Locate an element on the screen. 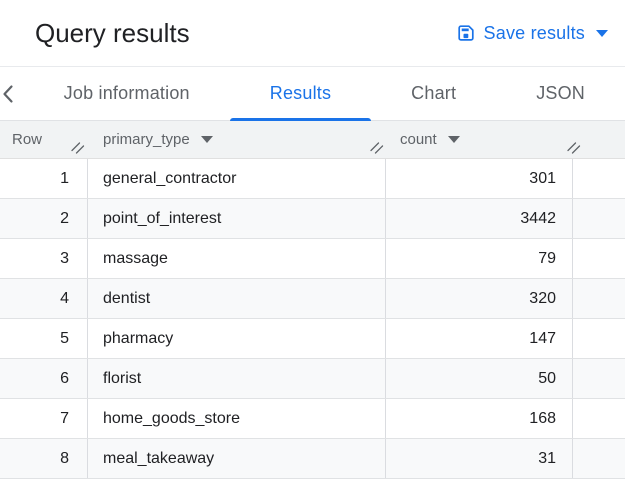  table-row: 5 pharmacy 147 is located at coordinates (312, 339).